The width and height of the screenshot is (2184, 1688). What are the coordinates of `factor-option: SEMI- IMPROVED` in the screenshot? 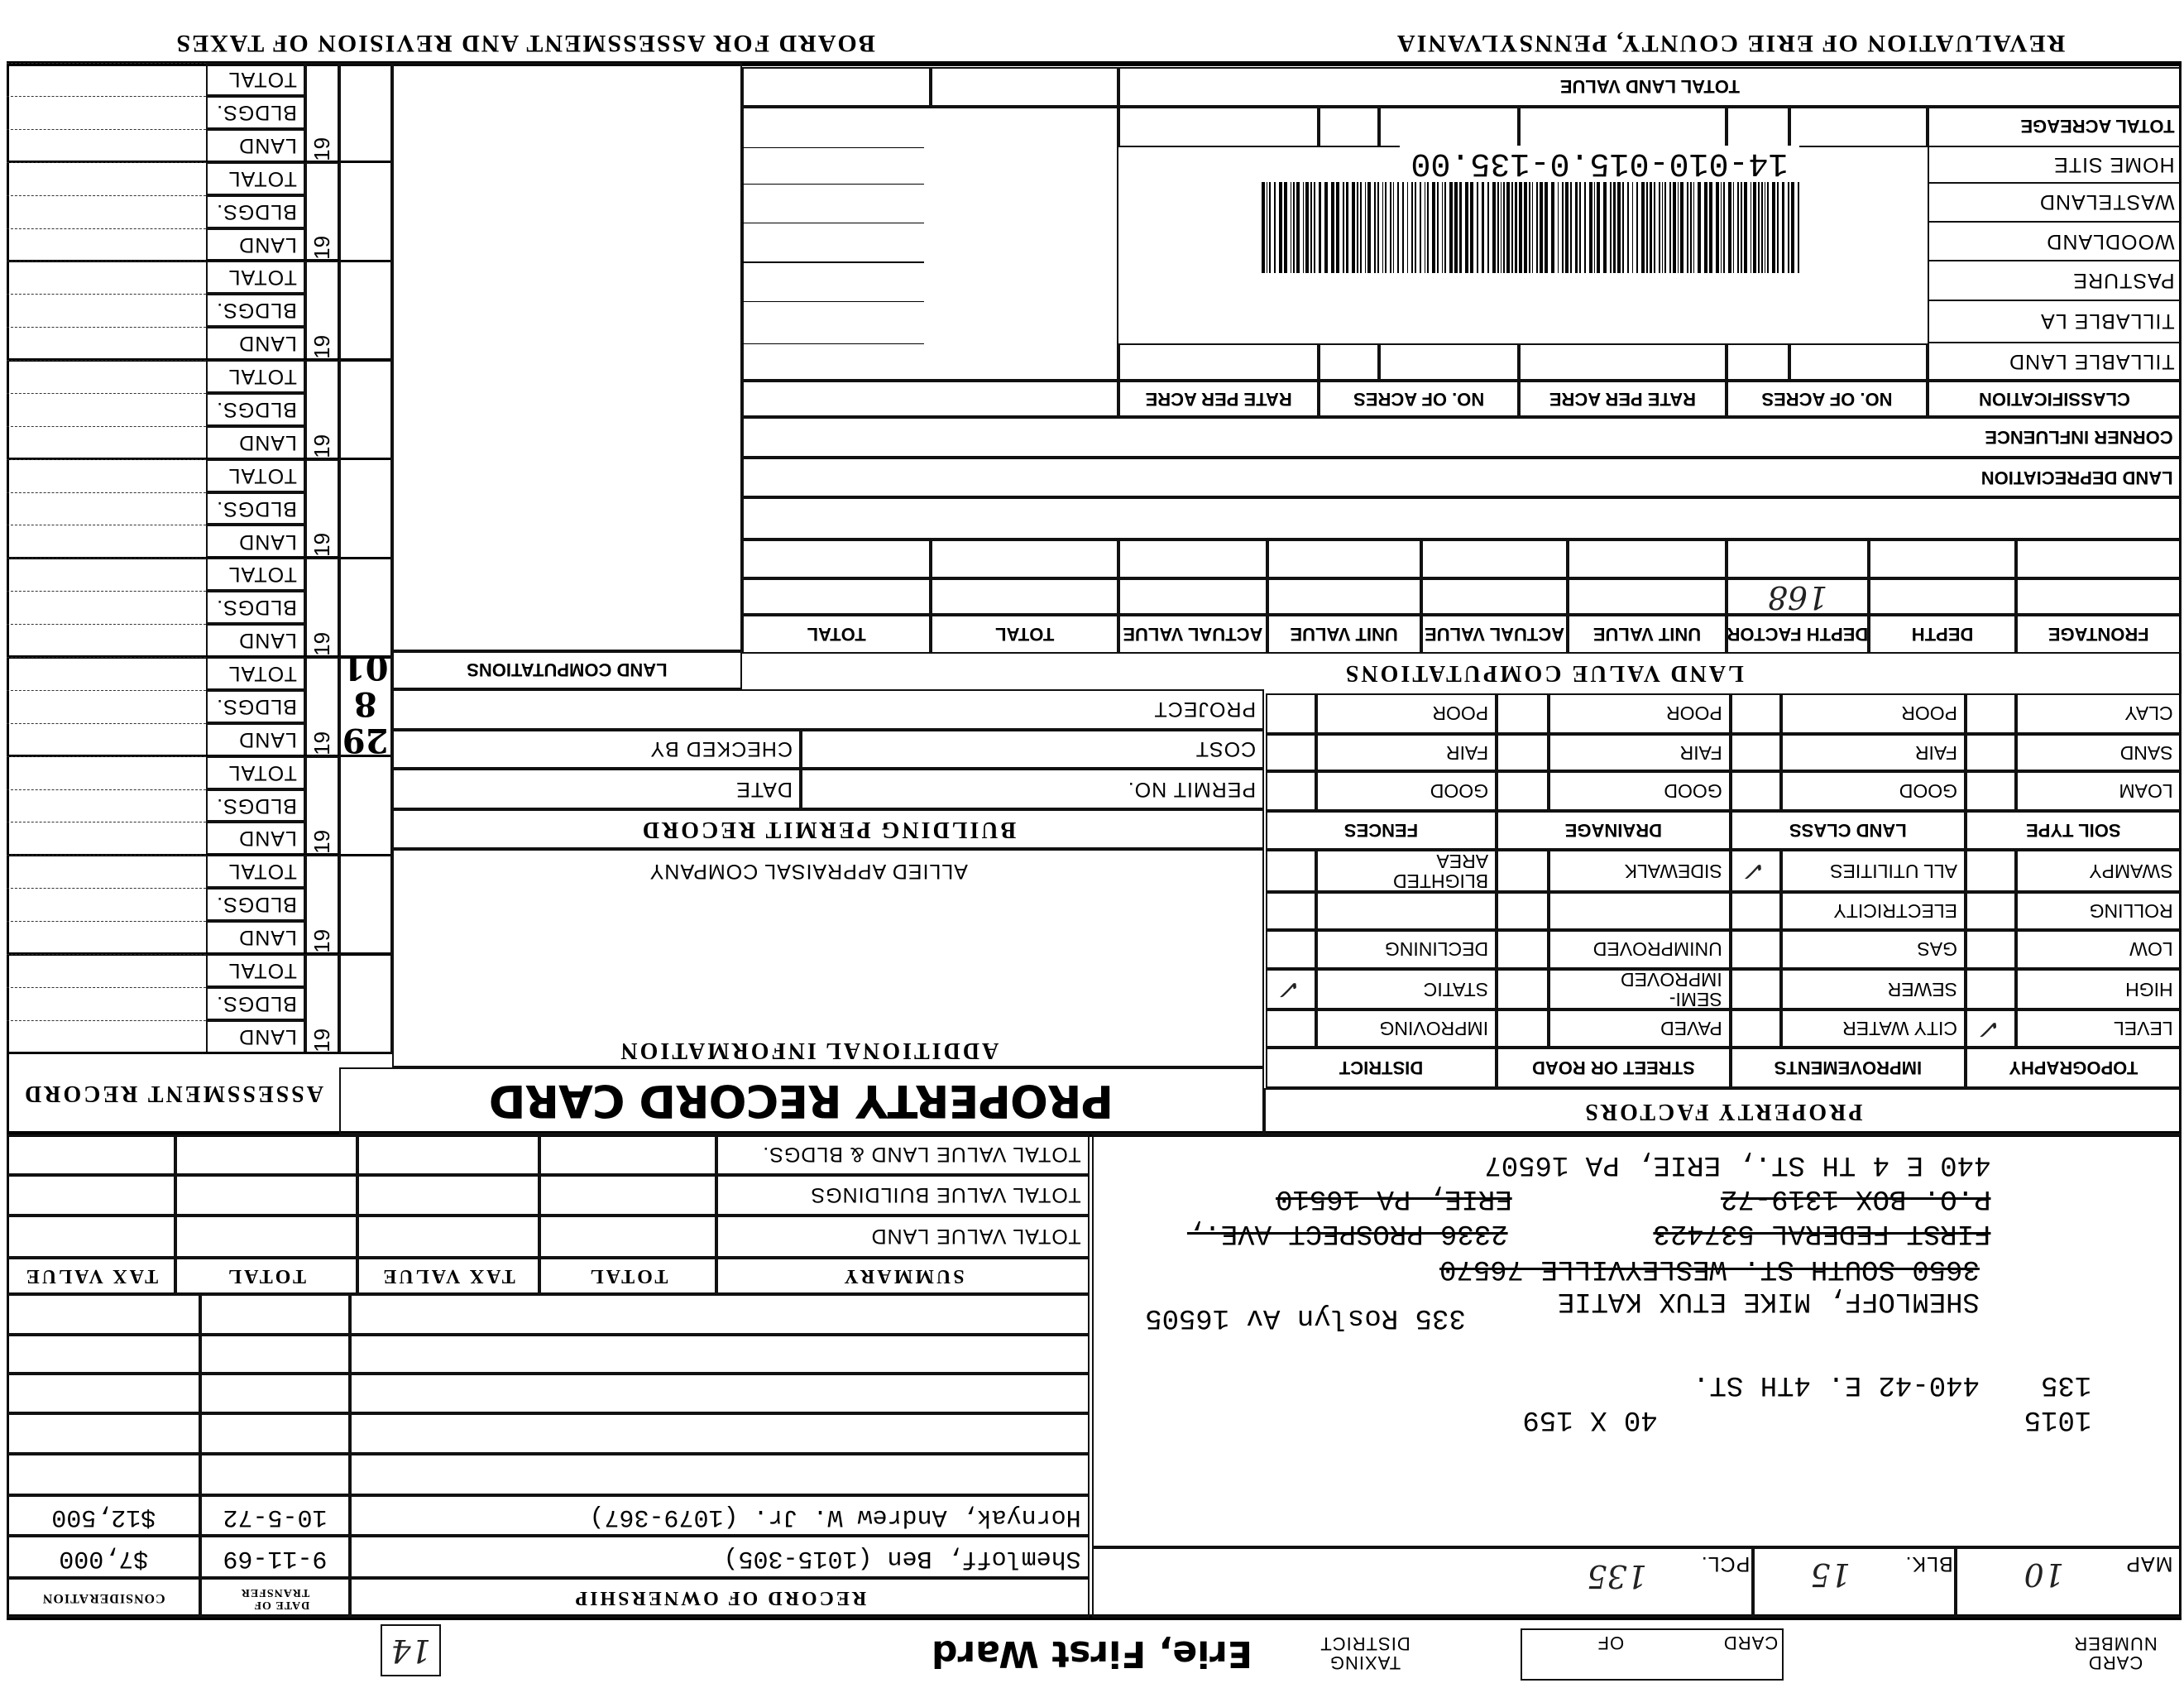 It's located at (1639, 989).